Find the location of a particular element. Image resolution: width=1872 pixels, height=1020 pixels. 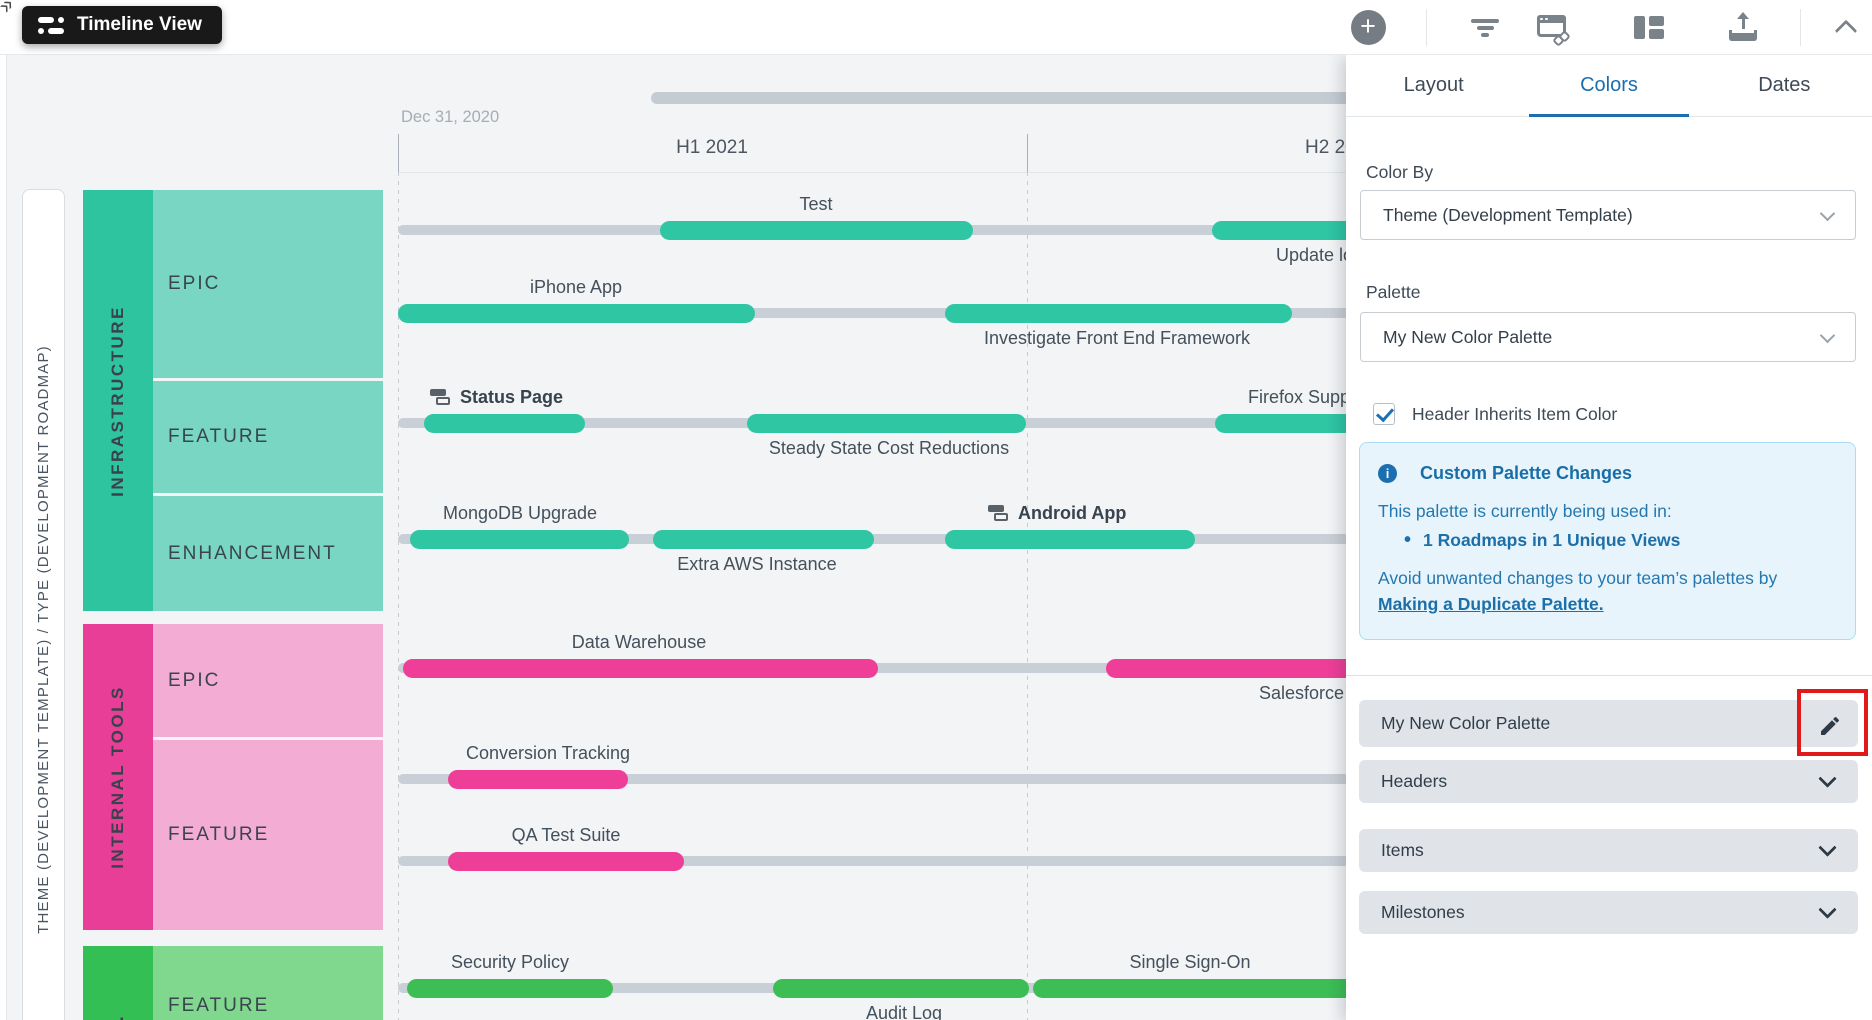

panel-tabs: Layout Colors Dates is located at coordinates (1609, 86).